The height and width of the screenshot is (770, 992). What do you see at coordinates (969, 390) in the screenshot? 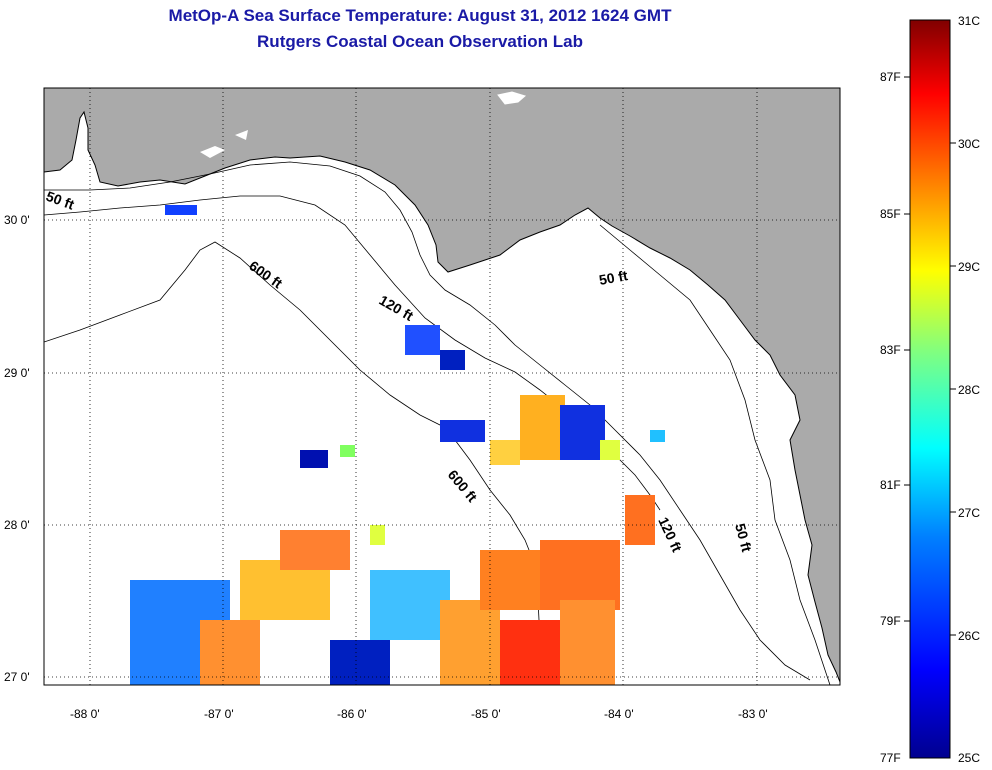
I see `colorbar-celsius-label: 28C` at bounding box center [969, 390].